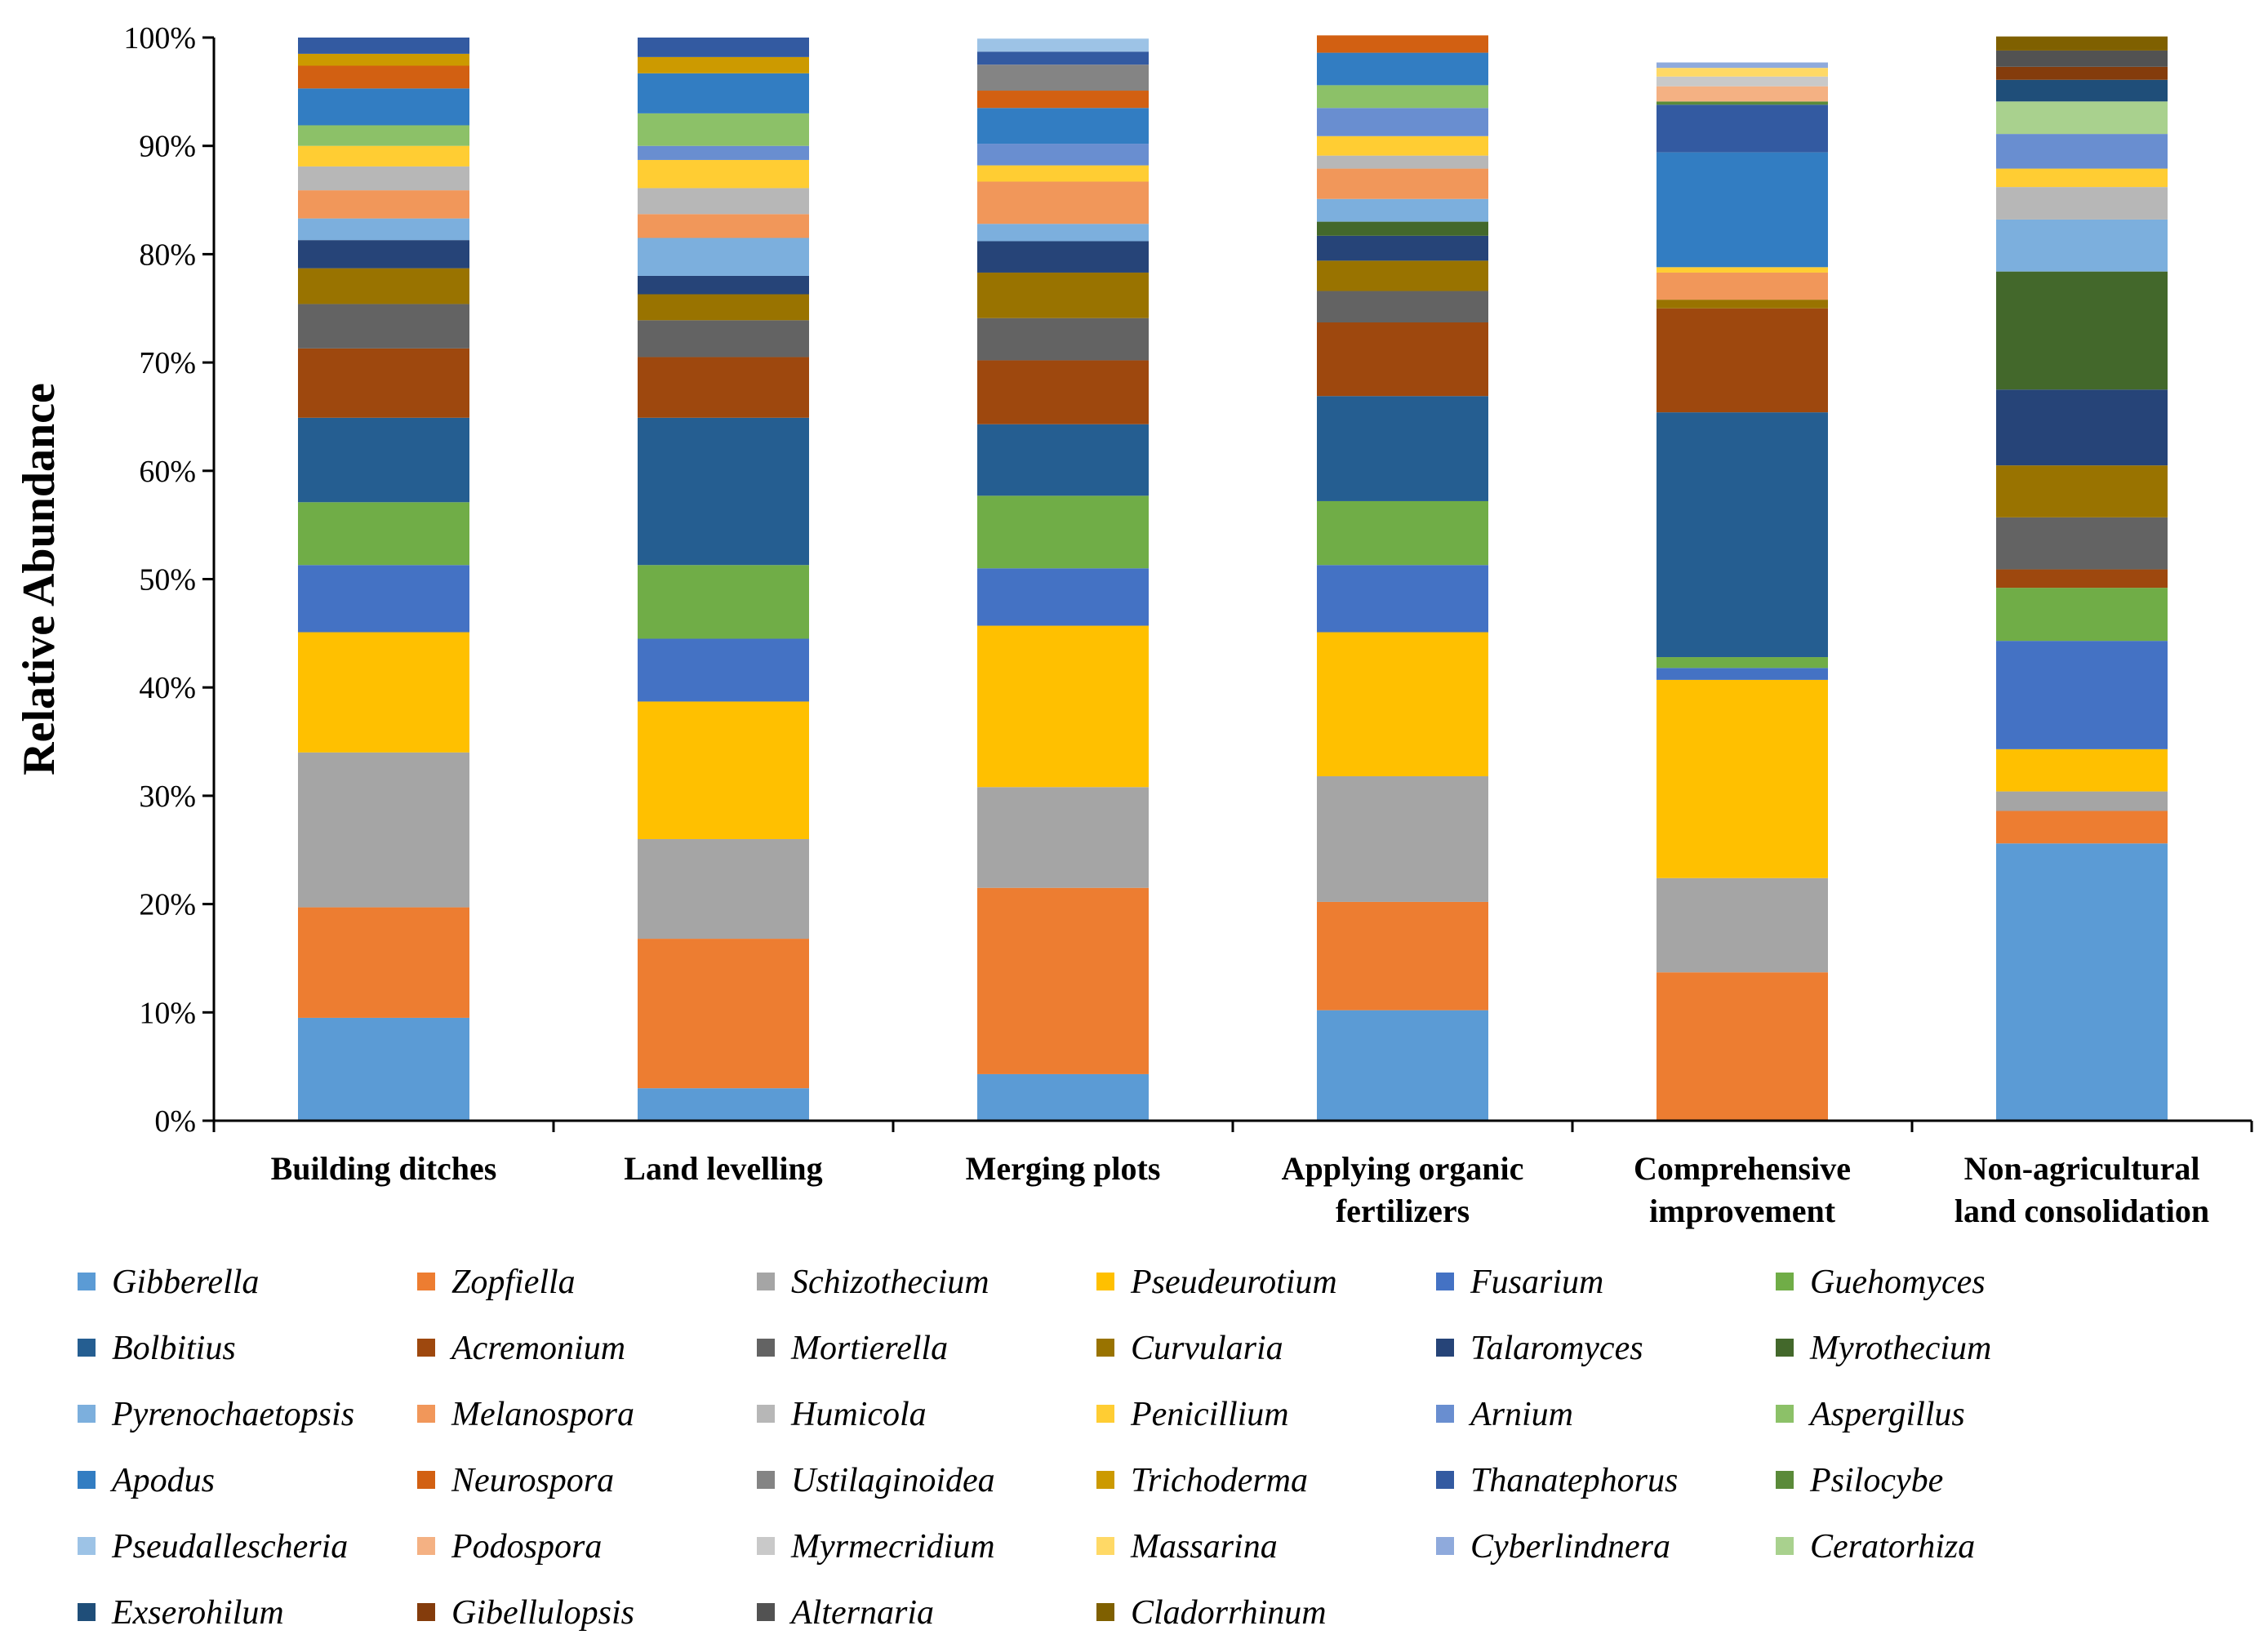 The image size is (2268, 1648). Describe the element at coordinates (1574, 1480) in the screenshot. I see `legend-label: Thanatephorus` at that location.